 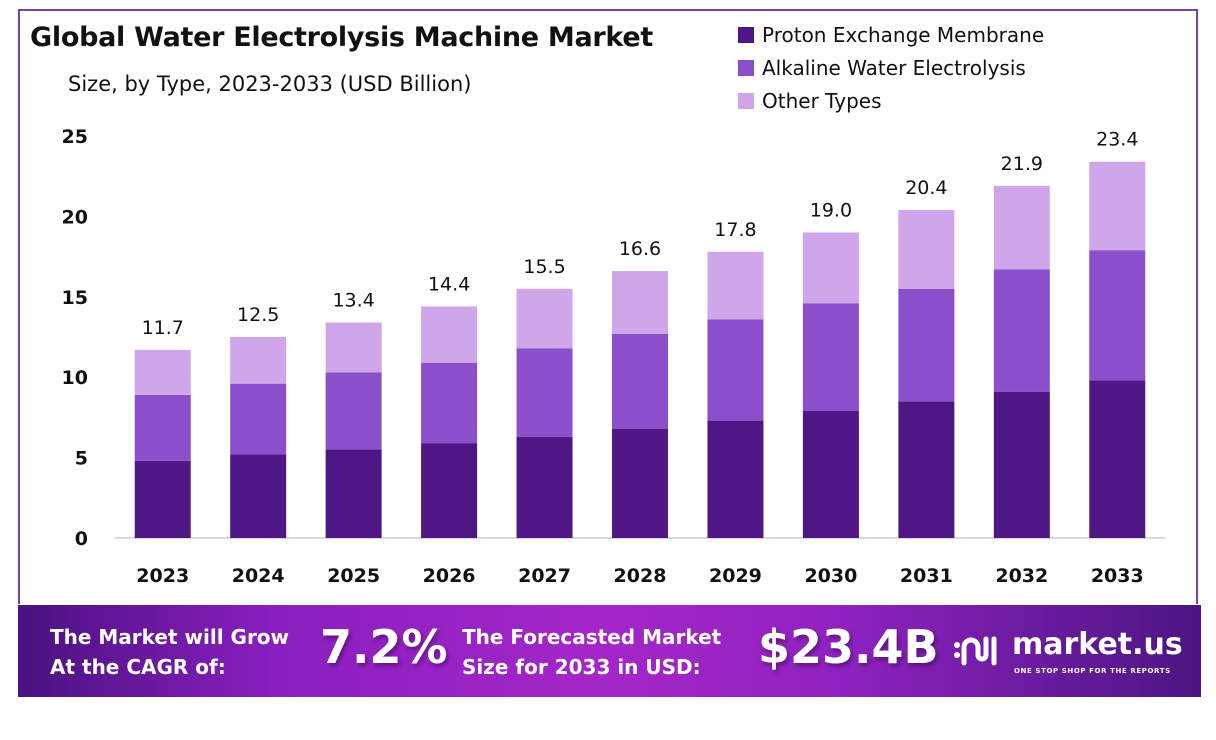 I want to click on legend-swatch-alkaline, so click(x=746, y=67).